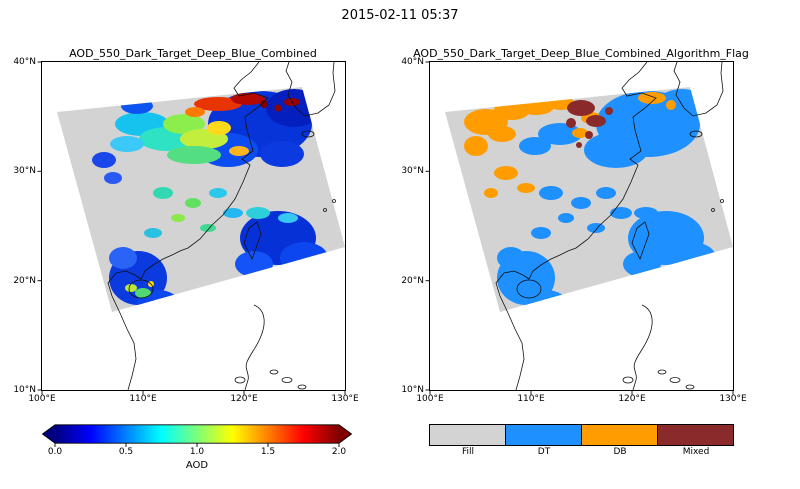 The width and height of the screenshot is (800, 489). I want to click on flag-segment-mixed, so click(695, 435).